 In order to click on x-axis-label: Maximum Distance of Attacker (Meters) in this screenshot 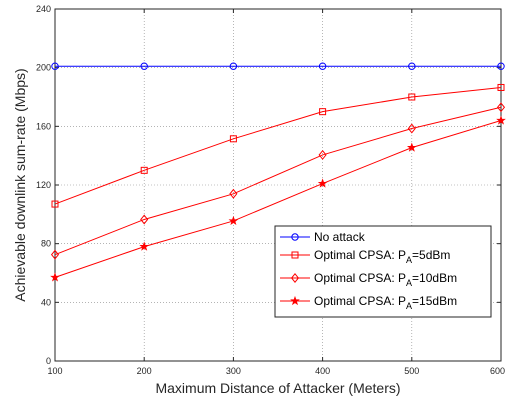, I will do `click(277, 388)`.